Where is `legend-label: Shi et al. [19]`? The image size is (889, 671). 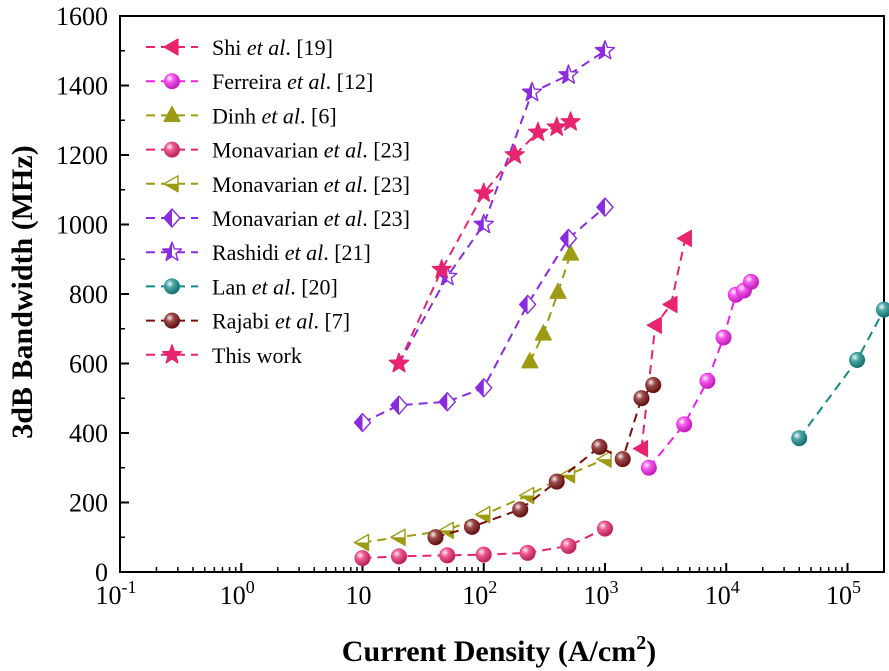 legend-label: Shi et al. [19] is located at coordinates (272, 47).